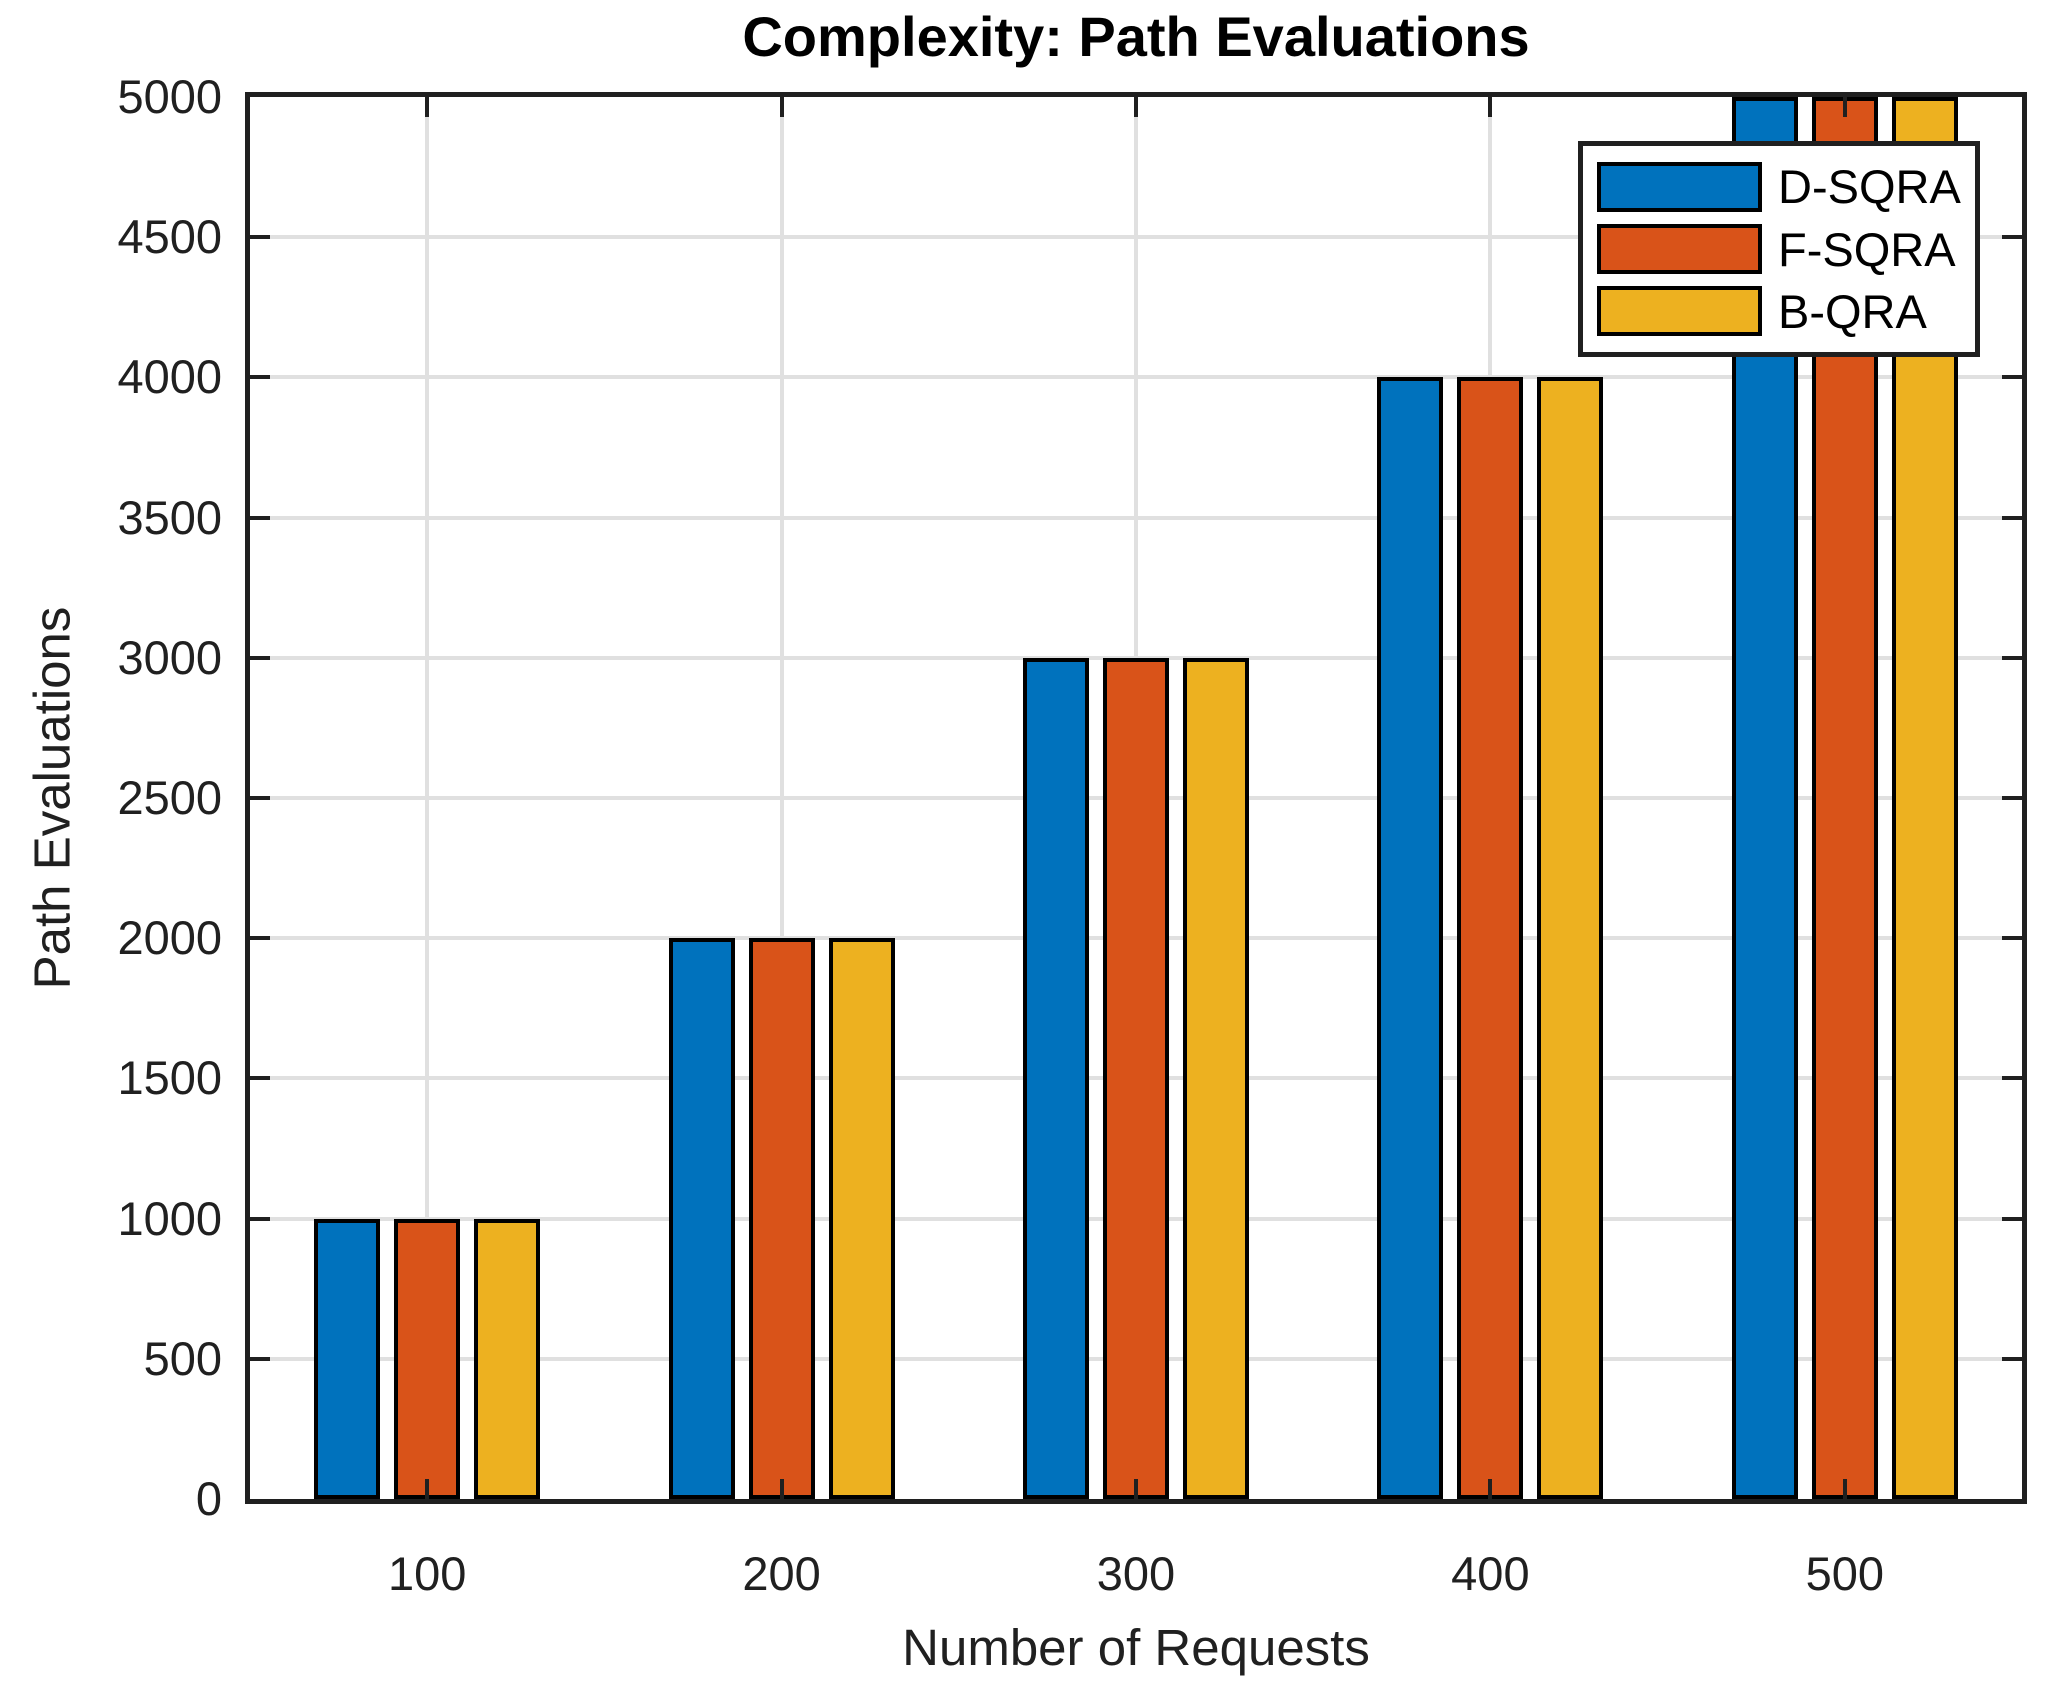 This screenshot has height=1695, width=2051. Describe the element at coordinates (2012, 938) in the screenshot. I see `y-tick-right-2000` at that location.